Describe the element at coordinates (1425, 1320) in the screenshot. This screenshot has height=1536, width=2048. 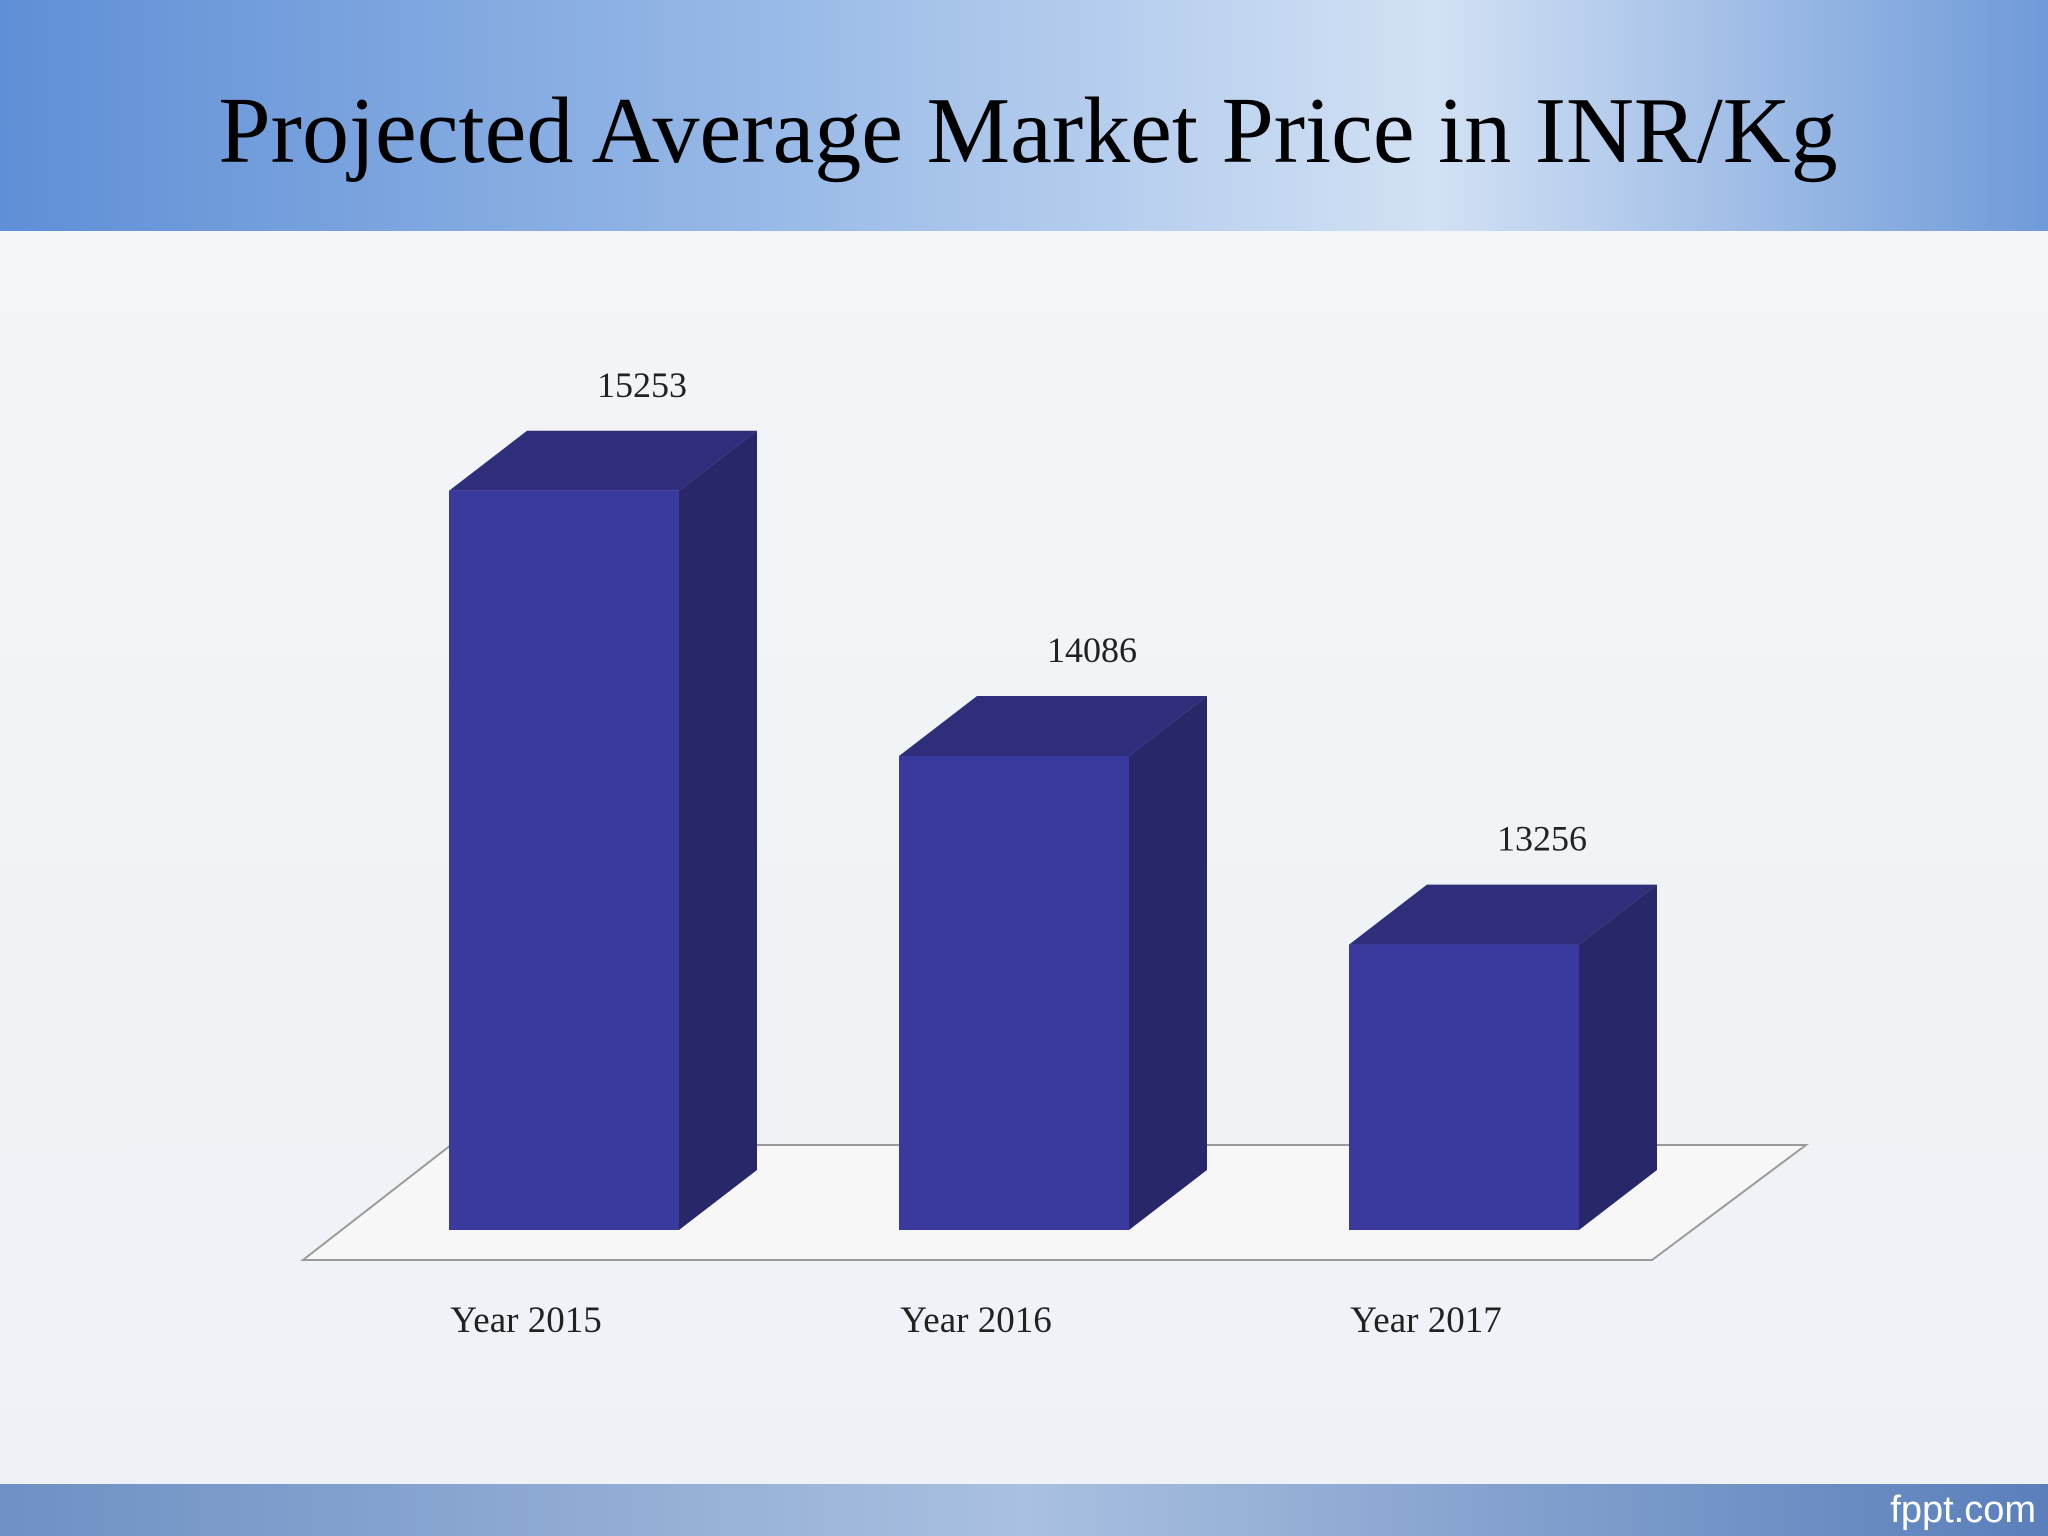
I see `x-tick-label: Year 2017` at that location.